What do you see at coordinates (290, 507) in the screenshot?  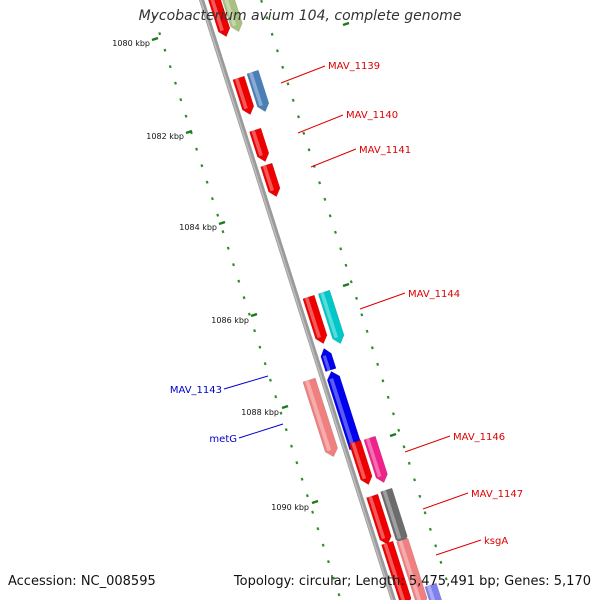 I see `tick-label: 1090 kbp` at bounding box center [290, 507].